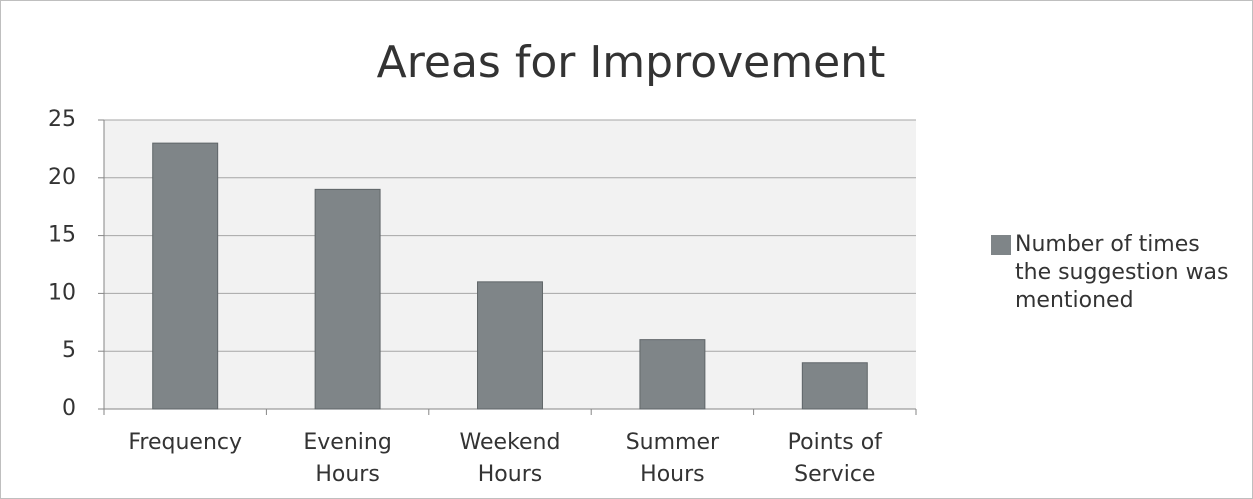 This screenshot has height=499, width=1253. What do you see at coordinates (510, 458) in the screenshot?
I see `x-tick-label: Weekend Hours` at bounding box center [510, 458].